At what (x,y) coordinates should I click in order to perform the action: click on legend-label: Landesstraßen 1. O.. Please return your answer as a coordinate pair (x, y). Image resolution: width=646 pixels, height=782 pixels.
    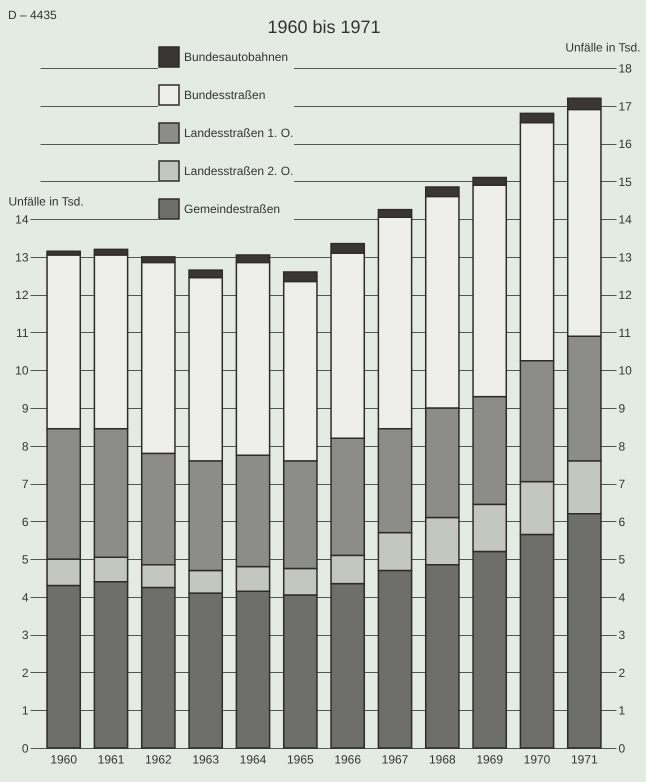
    Looking at the image, I should click on (239, 133).